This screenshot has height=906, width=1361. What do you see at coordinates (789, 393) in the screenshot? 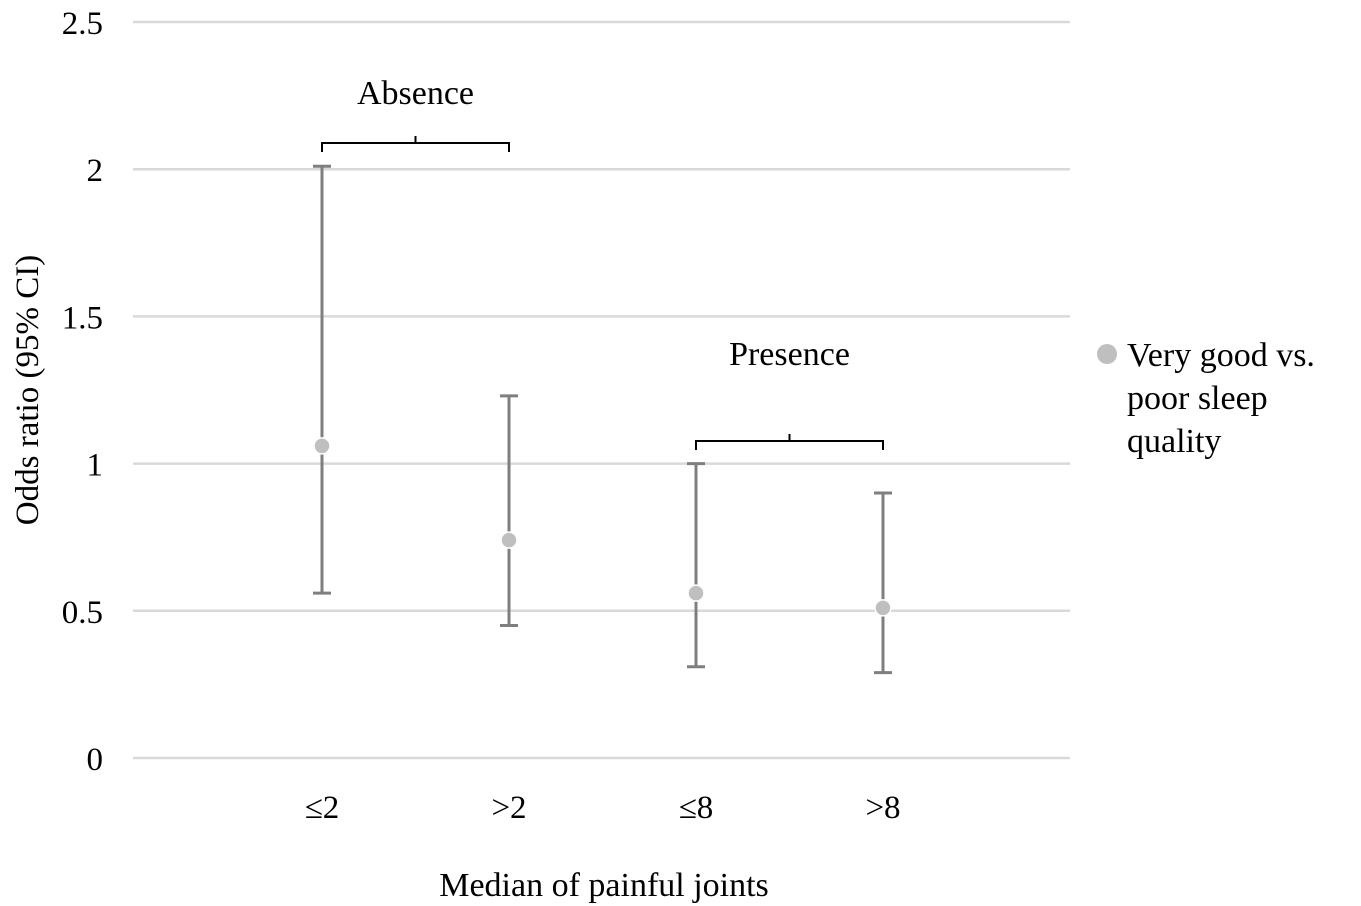
I see `group-annotation: Presence` at bounding box center [789, 393].